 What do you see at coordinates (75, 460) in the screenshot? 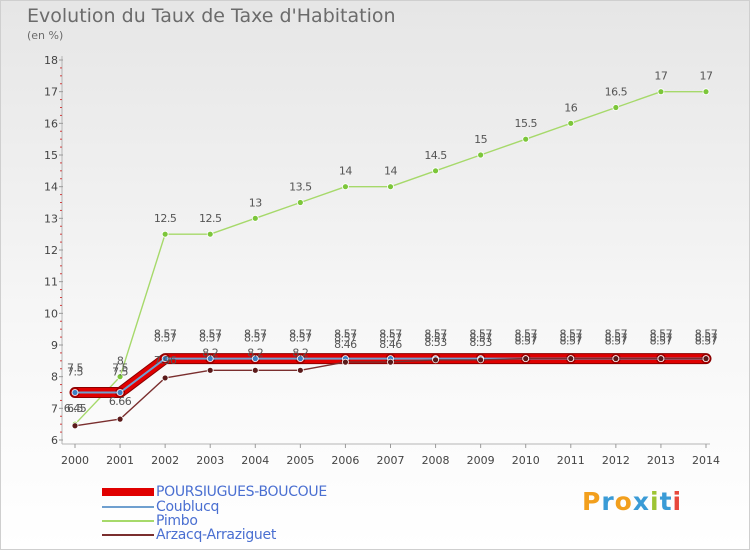
I see `x-tick-label: 2000` at bounding box center [75, 460].